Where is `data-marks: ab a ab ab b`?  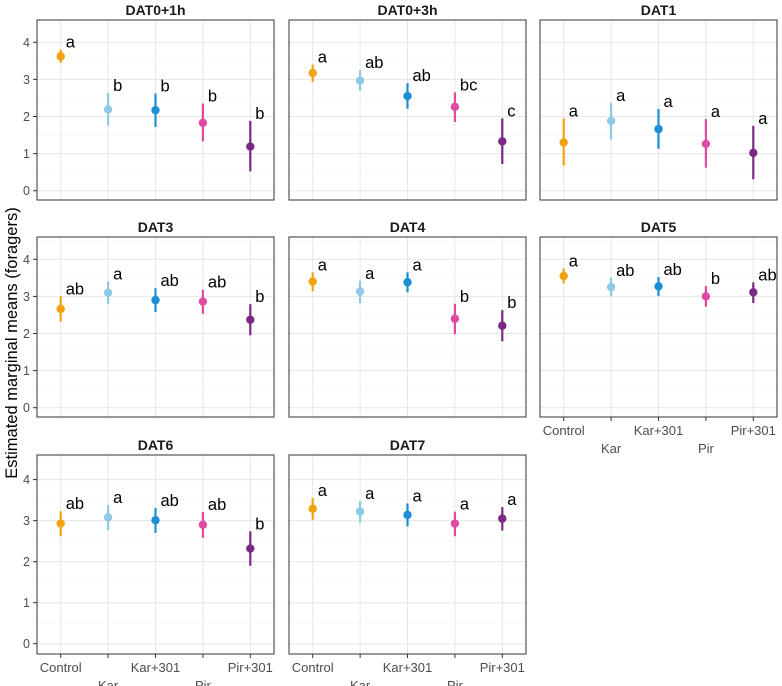
data-marks: ab a ab ab b is located at coordinates (160, 301).